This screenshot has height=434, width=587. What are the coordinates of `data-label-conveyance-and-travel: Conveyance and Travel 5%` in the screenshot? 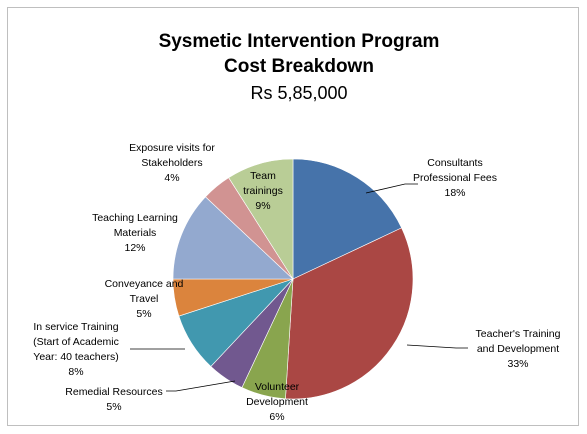 It's located at (144, 299).